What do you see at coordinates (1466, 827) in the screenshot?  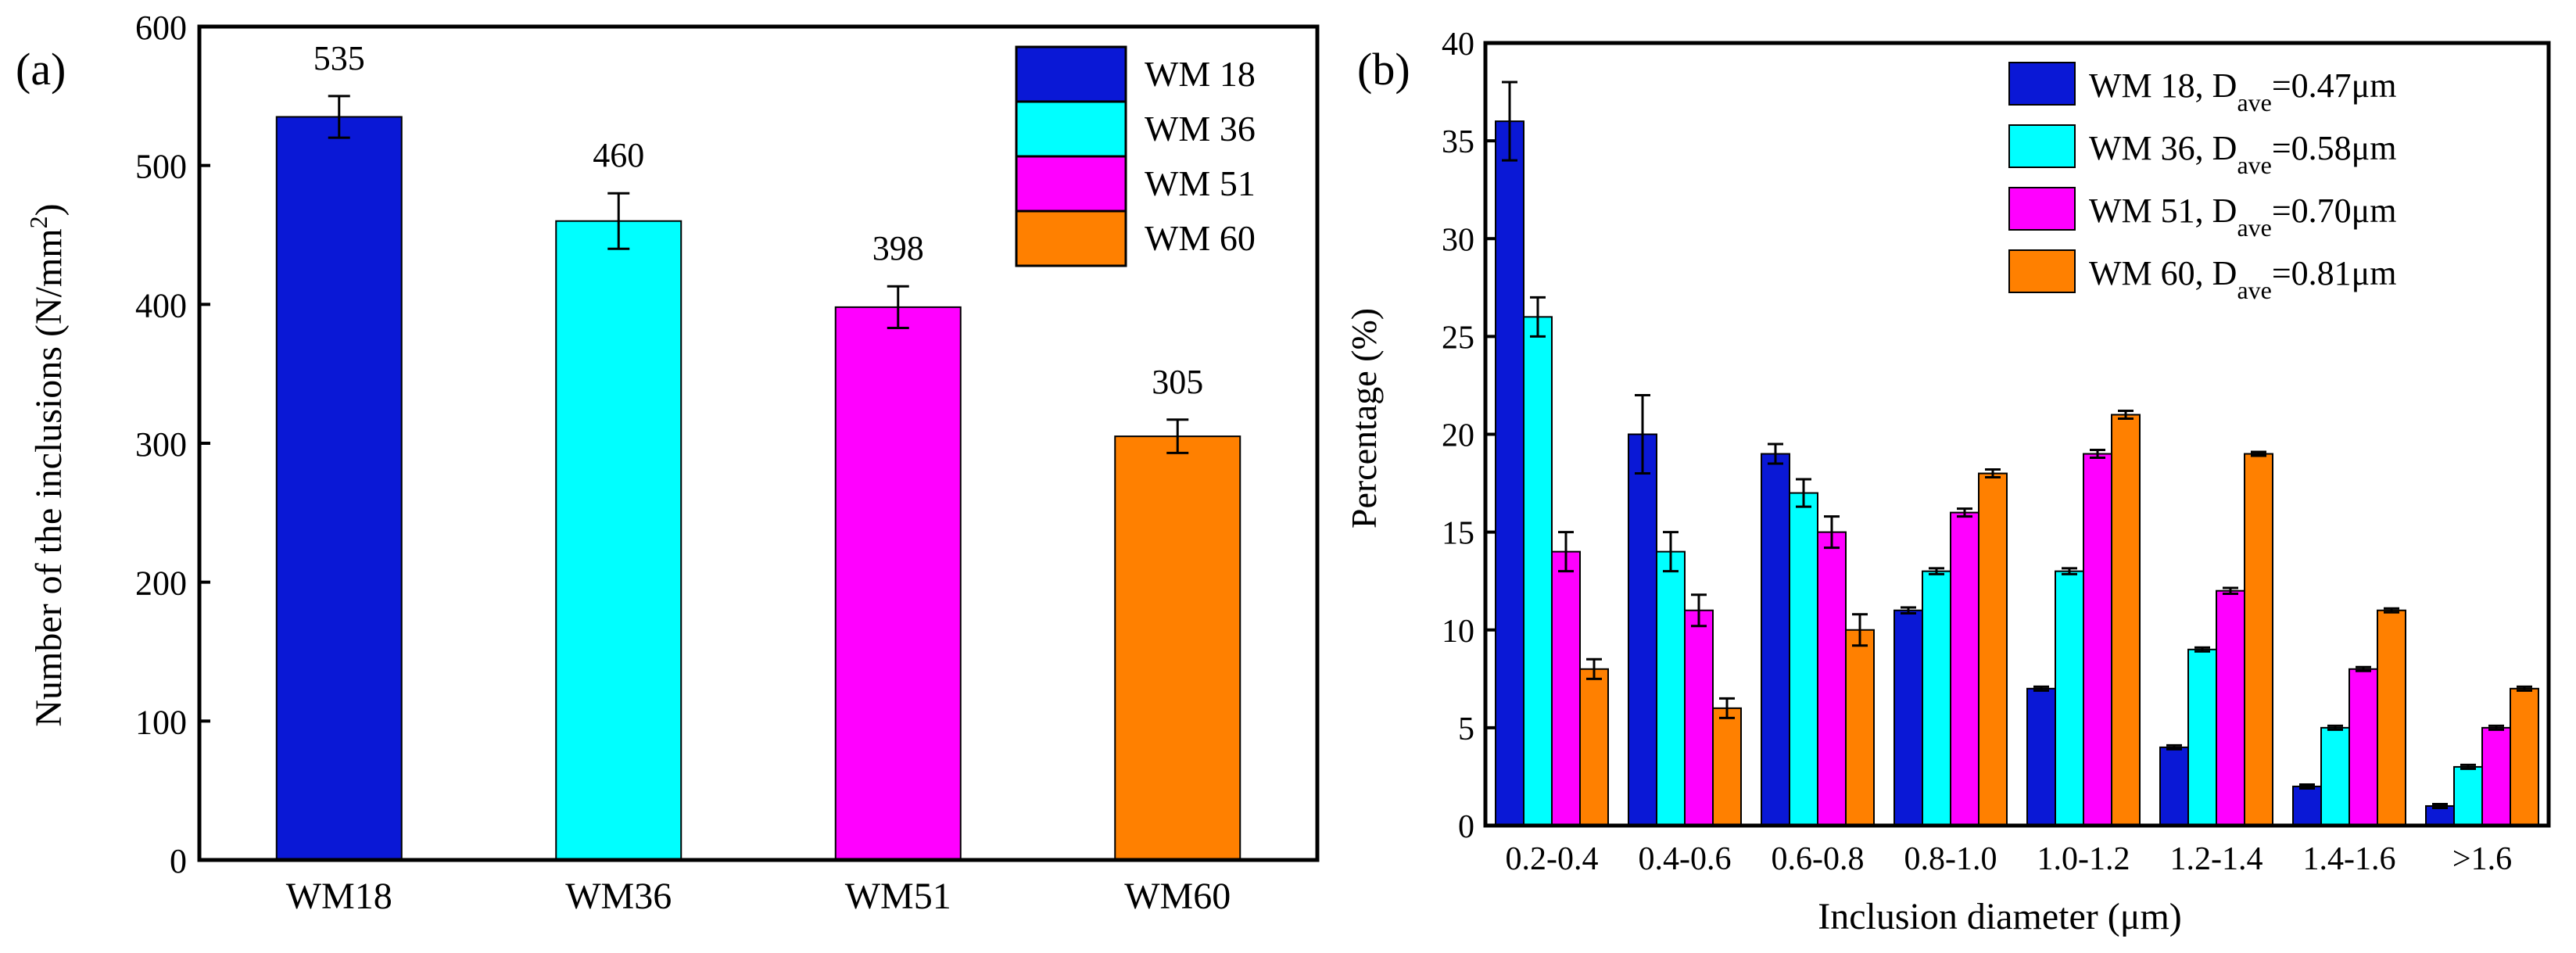 I see `panel-b-y-tick-label-0: 0` at bounding box center [1466, 827].